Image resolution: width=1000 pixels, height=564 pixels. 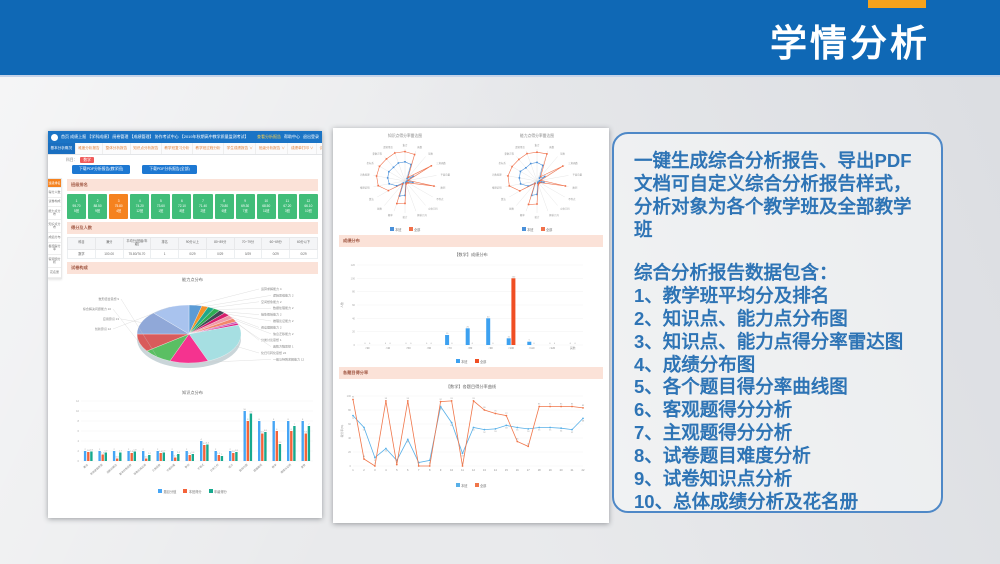 I want to click on tab-7: 班级分析报告 ∨, so click(x=272, y=148).